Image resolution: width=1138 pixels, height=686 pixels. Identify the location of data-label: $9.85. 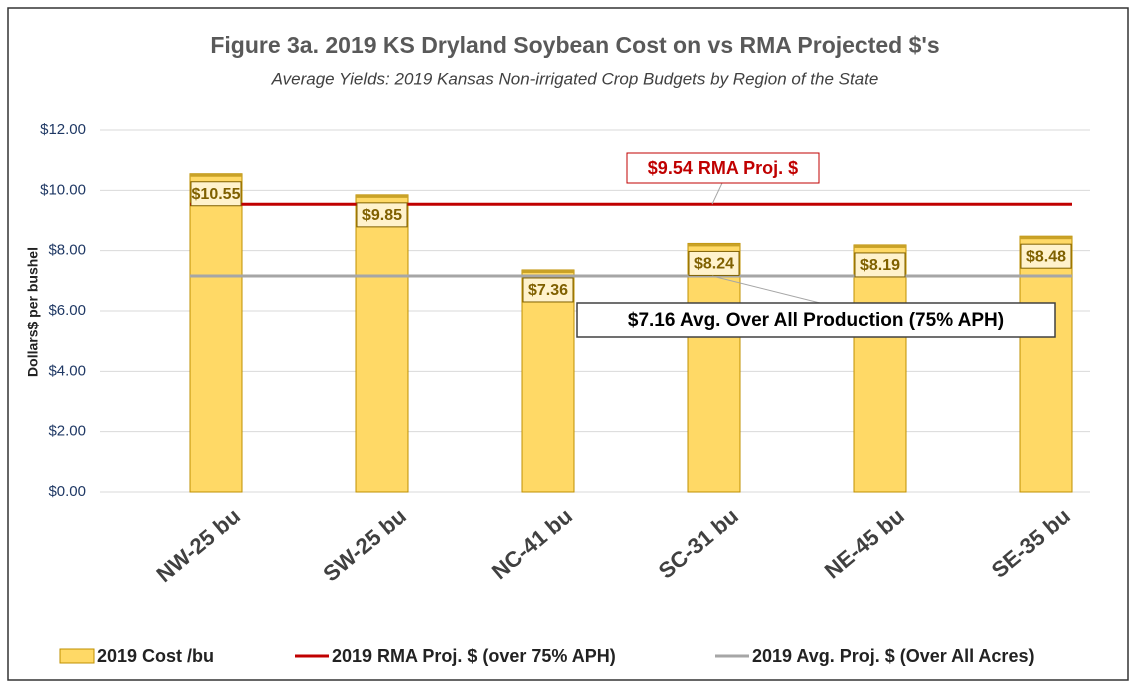
(382, 215).